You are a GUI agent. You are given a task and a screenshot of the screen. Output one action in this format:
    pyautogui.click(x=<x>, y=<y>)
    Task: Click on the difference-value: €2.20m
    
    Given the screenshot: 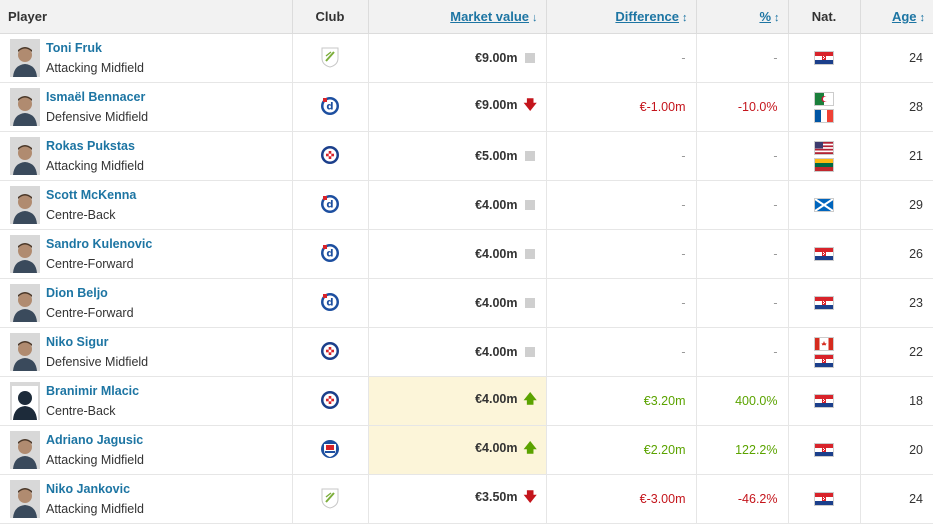 What is the action you would take?
    pyautogui.click(x=621, y=450)
    